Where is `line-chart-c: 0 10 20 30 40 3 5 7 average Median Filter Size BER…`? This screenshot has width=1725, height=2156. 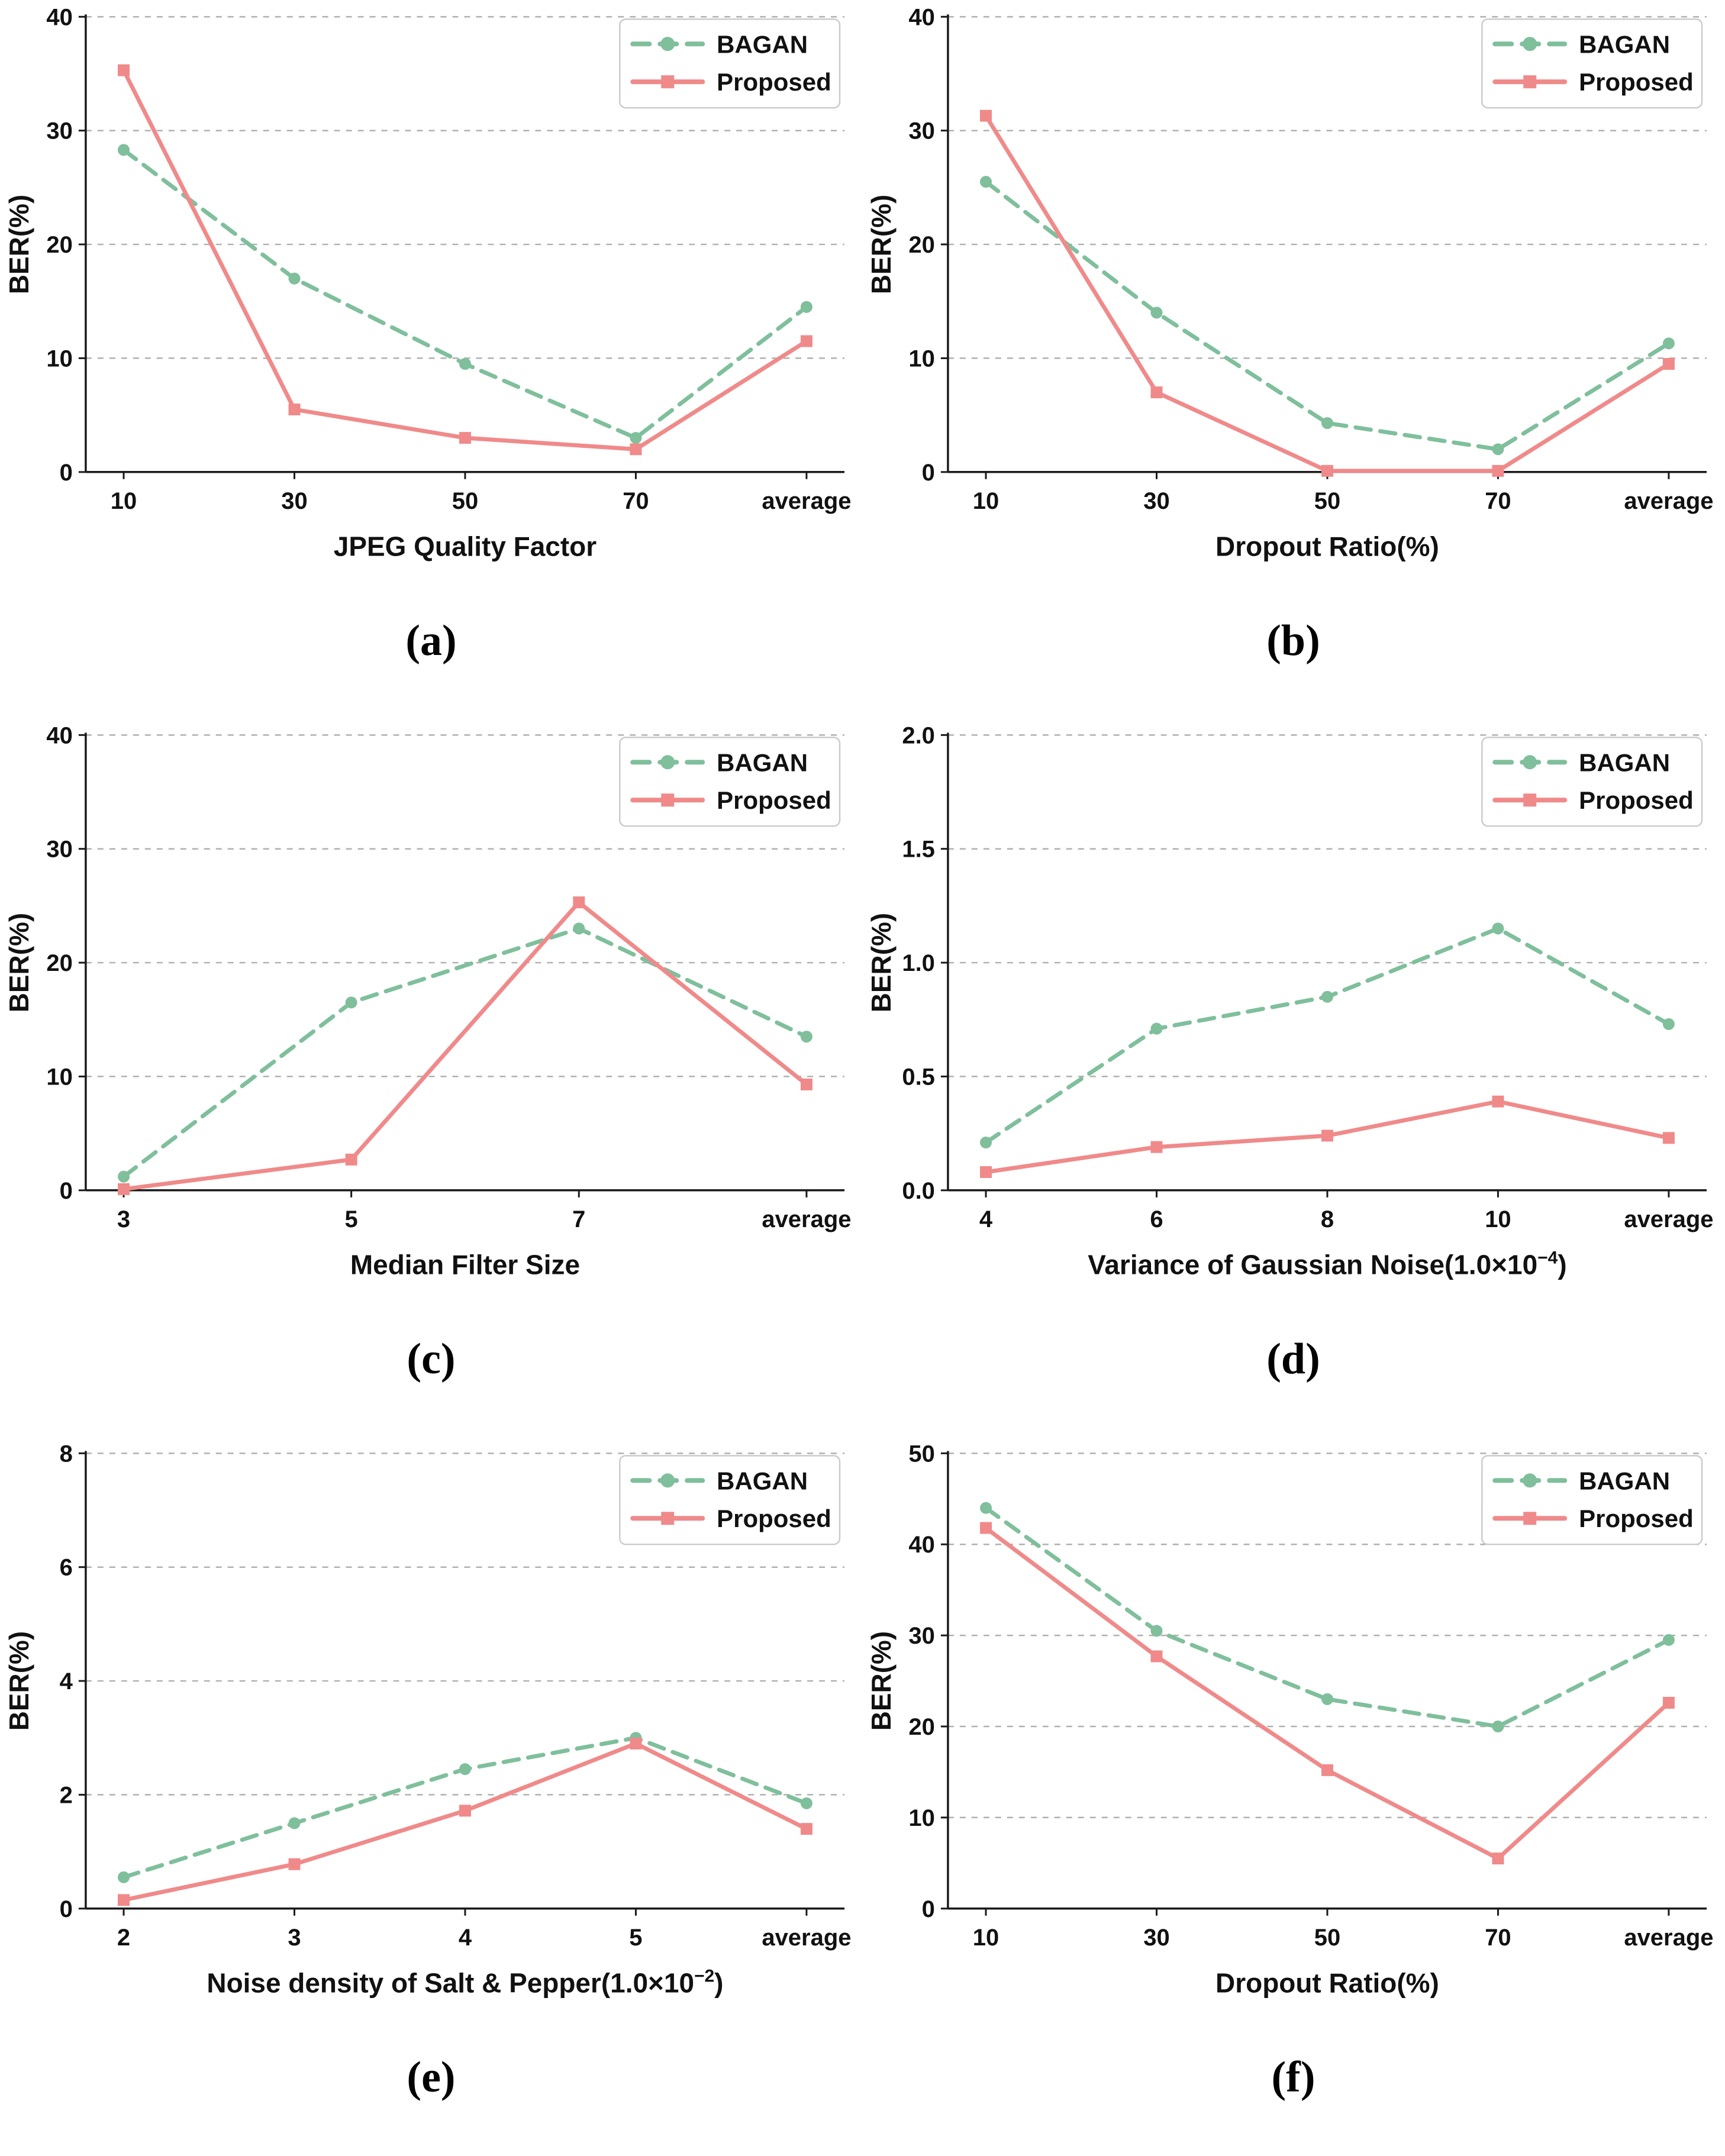
line-chart-c: 0 10 20 30 40 3 5 7 average Median Filter Size BER… is located at coordinates (431, 1017).